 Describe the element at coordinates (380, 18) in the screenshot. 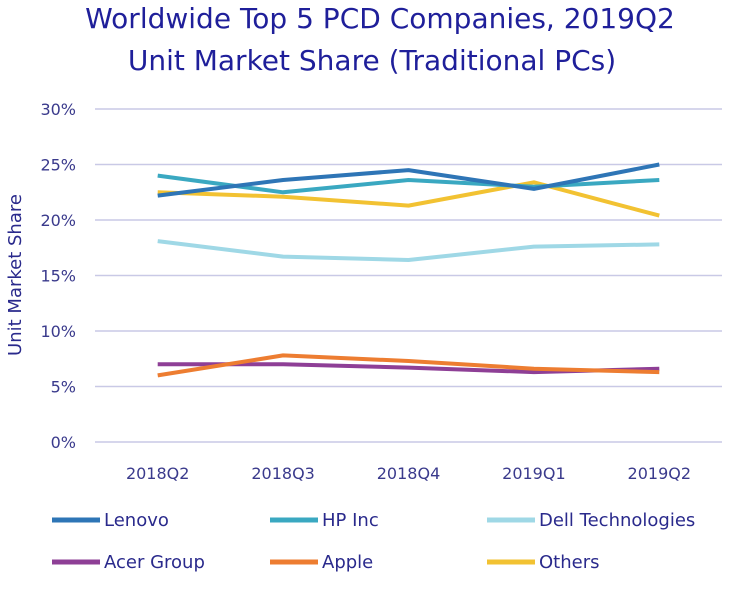

I see `chart-title-line1: Worldwide Top 5 PCD Companies, 2019Q2` at that location.